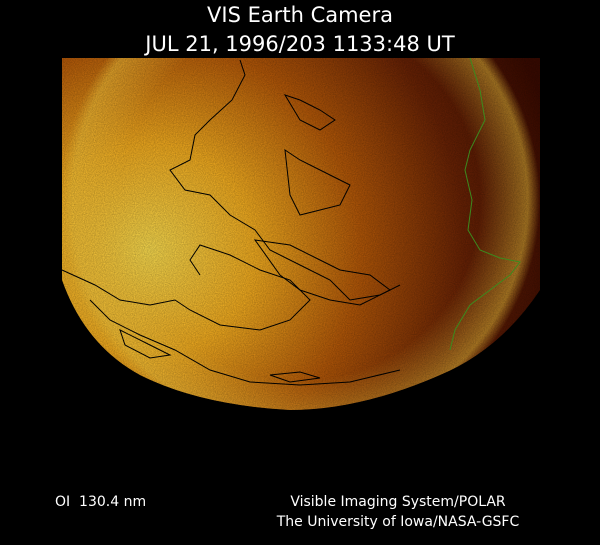  Describe the element at coordinates (100, 502) in the screenshot. I see `filter-label: OI 130.4 nm` at that location.